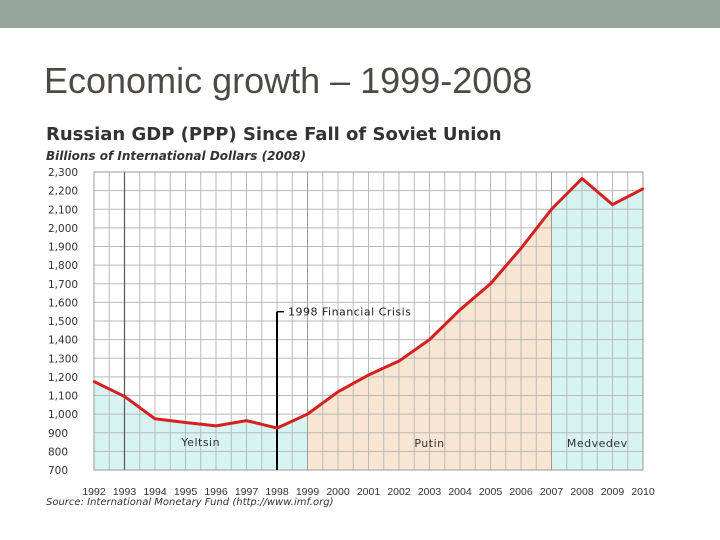  I want to click on x-tick-label: 1994, so click(155, 492).